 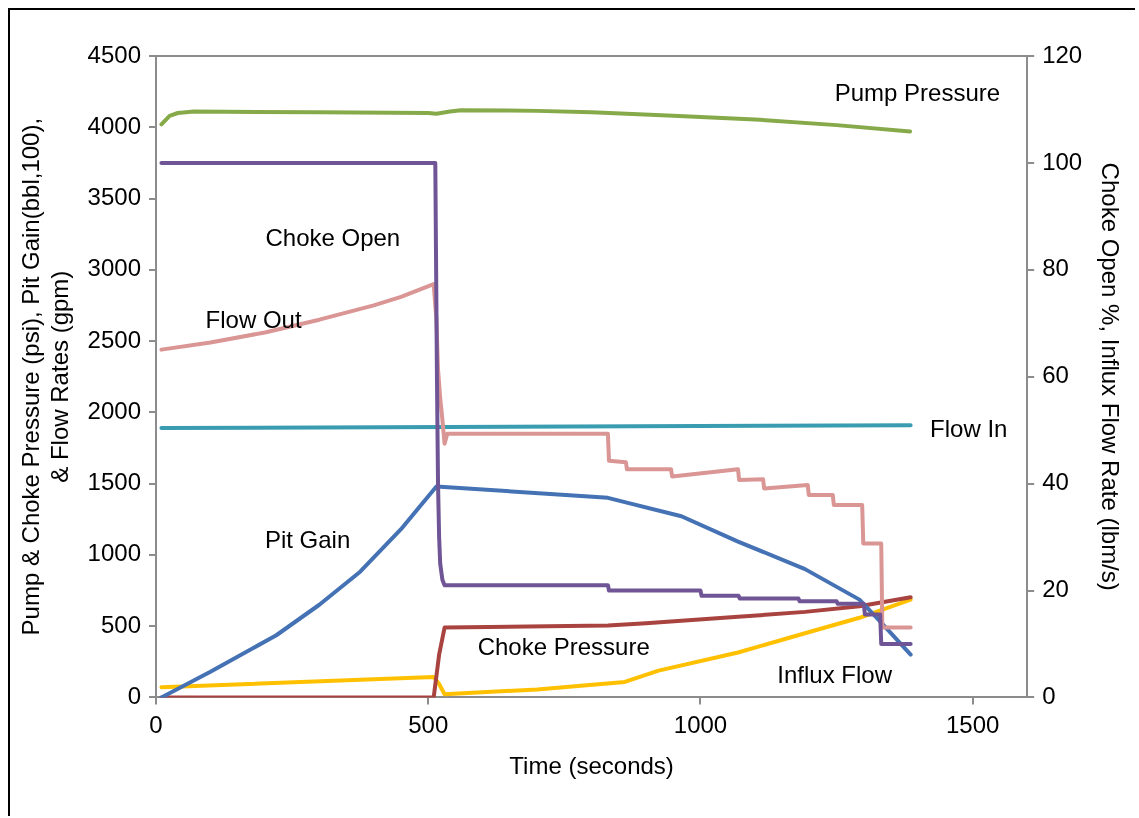 What do you see at coordinates (114, 125) in the screenshot?
I see `y-tick-label: 4000` at bounding box center [114, 125].